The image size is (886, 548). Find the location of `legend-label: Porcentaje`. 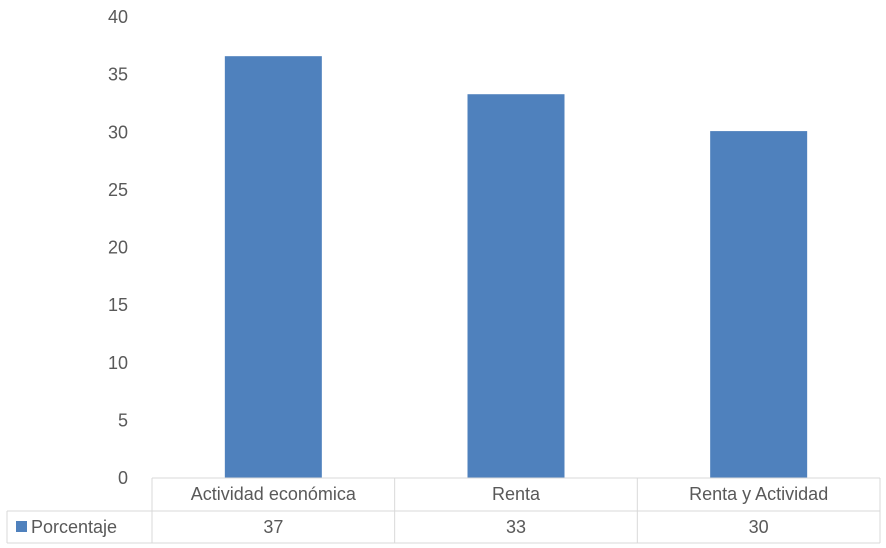

legend-label: Porcentaje is located at coordinates (74, 527).